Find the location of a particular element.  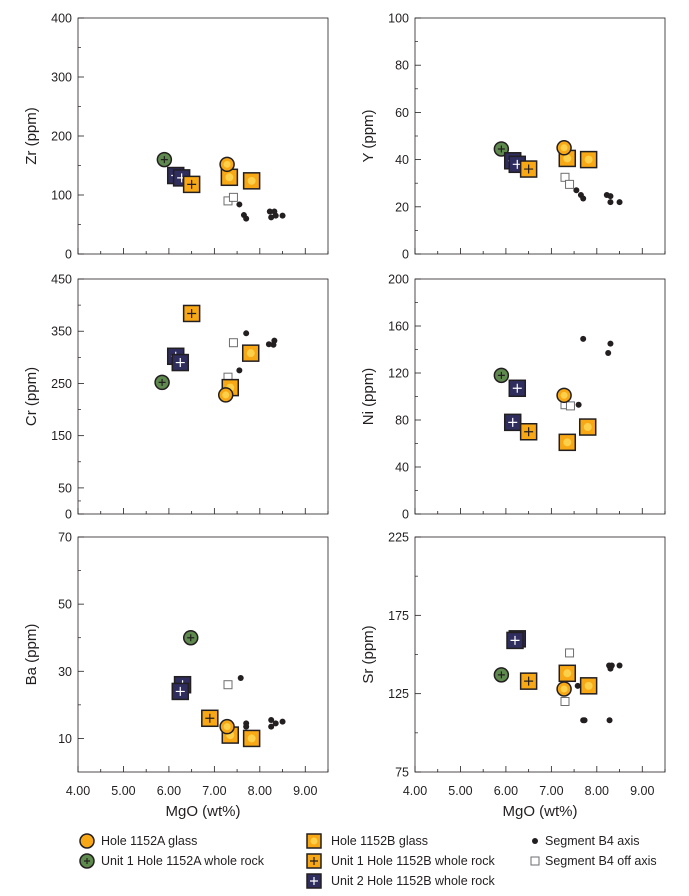

y-tick-label: 150 is located at coordinates (61, 436).